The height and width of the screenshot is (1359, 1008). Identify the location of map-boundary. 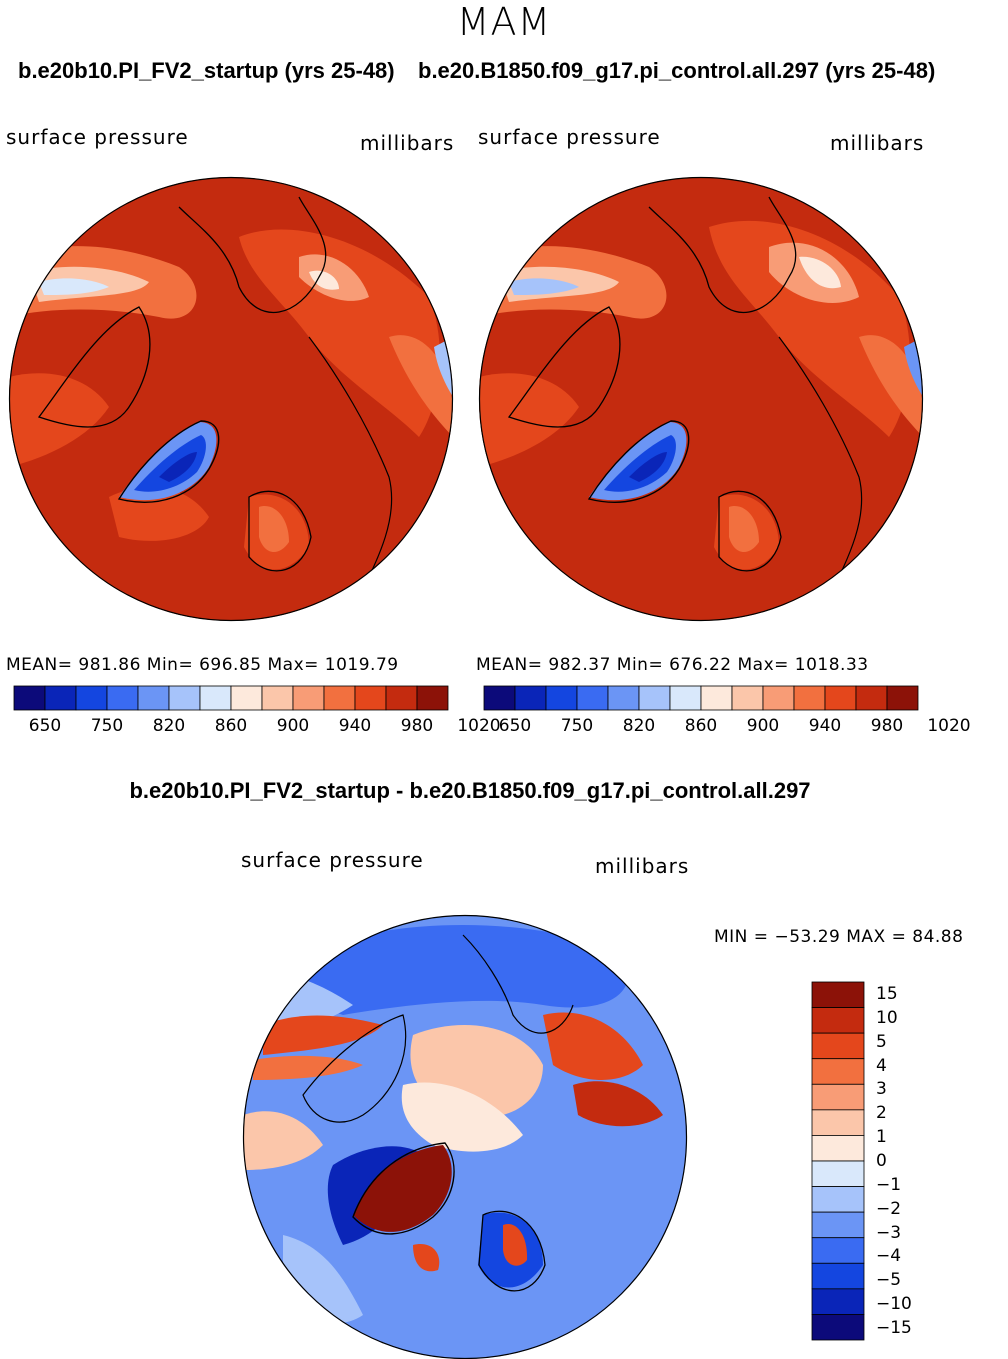
(231, 399).